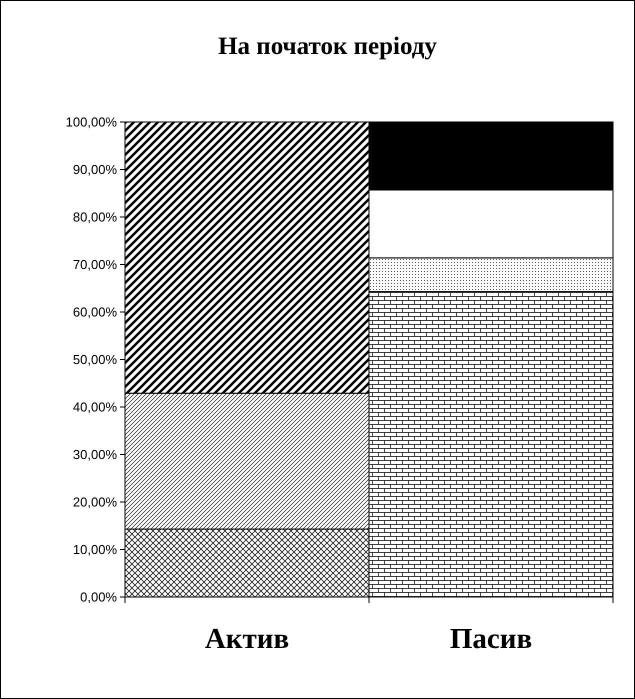 This screenshot has width=635, height=699. I want to click on y-tick-label: 30,00%, so click(95, 454).